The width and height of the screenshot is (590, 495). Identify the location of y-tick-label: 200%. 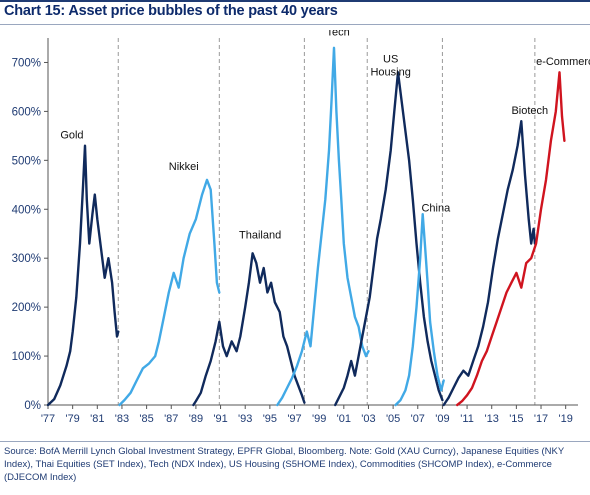
(26, 308).